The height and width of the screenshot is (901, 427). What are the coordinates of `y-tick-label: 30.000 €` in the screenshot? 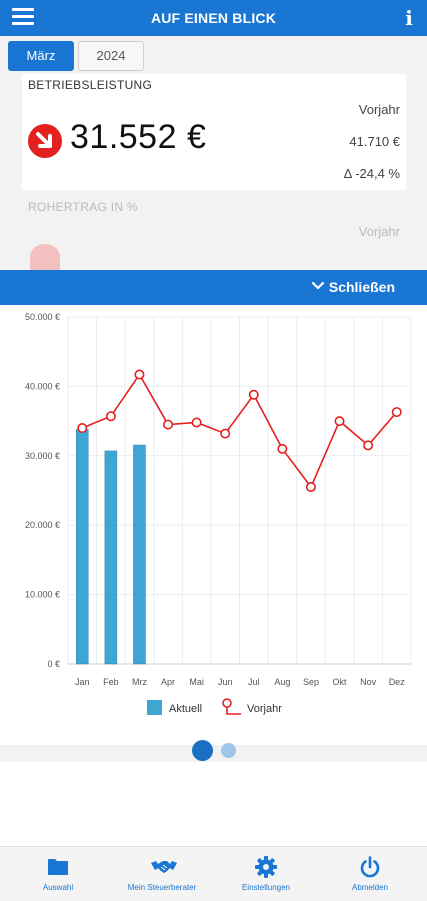 It's located at (42, 456).